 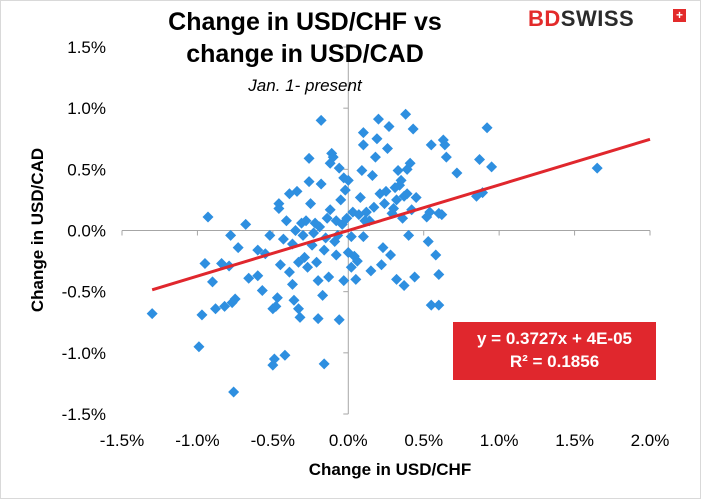 What do you see at coordinates (273, 440) in the screenshot?
I see `x-tick-label: -0.5%` at bounding box center [273, 440].